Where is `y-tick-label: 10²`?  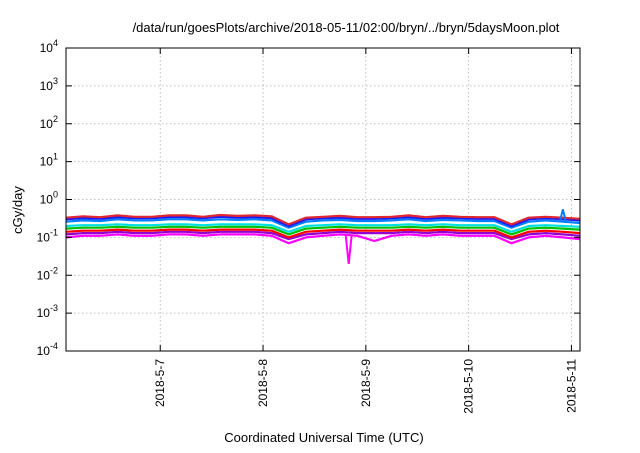
y-tick-label: 10² is located at coordinates (49, 122).